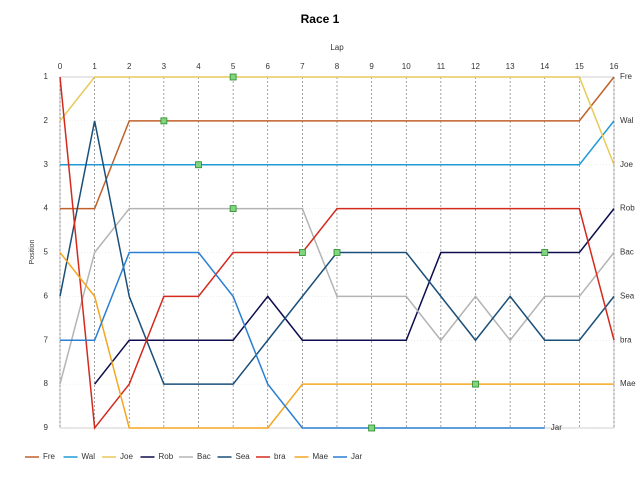  What do you see at coordinates (243, 456) in the screenshot?
I see `legend-label: Sea` at bounding box center [243, 456].